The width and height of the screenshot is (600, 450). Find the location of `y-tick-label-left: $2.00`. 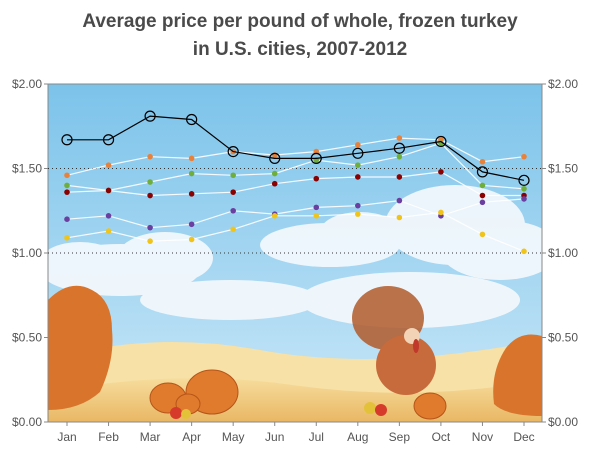

y-tick-label-left: $2.00 is located at coordinates (27, 84).